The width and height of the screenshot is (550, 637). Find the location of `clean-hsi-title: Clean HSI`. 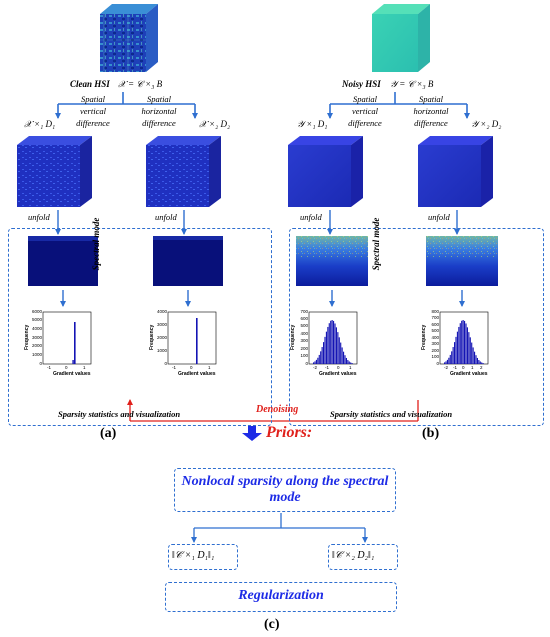

clean-hsi-title: Clean HSI is located at coordinates (90, 84).